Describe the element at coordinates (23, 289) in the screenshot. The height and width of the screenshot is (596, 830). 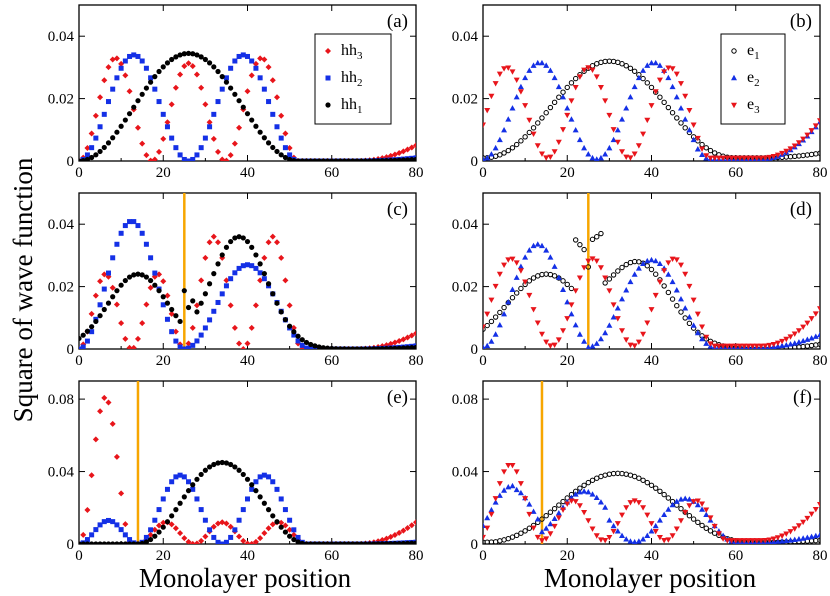
I see `y-axis-title: Square of wave function` at that location.